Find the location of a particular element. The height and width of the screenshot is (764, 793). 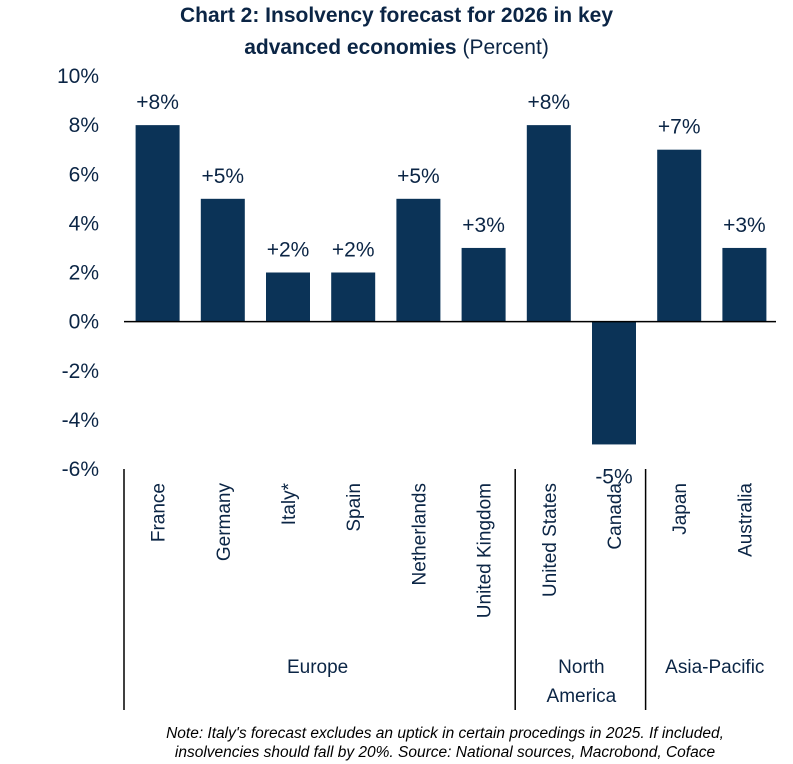

y-tick-label: 6% is located at coordinates (84, 174).